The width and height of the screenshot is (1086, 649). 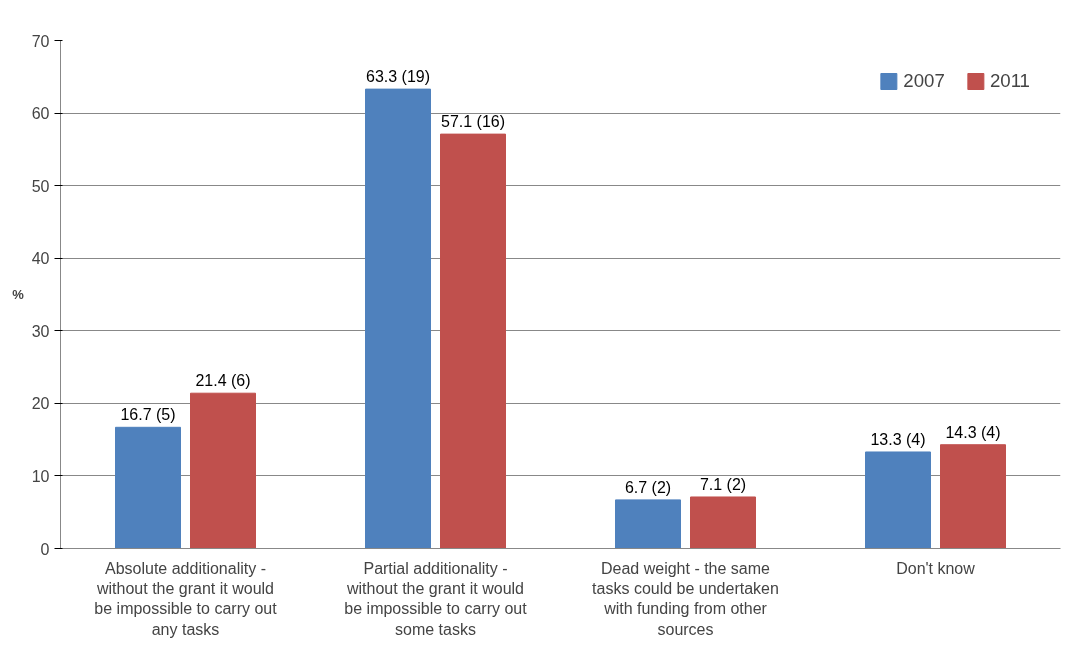 I want to click on data-label: 6.7 (2), so click(x=648, y=487).